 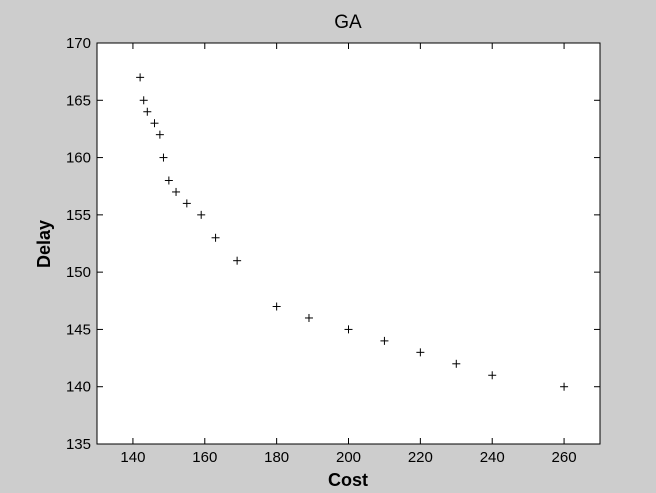 I want to click on chart-title: GA, so click(x=348, y=22).